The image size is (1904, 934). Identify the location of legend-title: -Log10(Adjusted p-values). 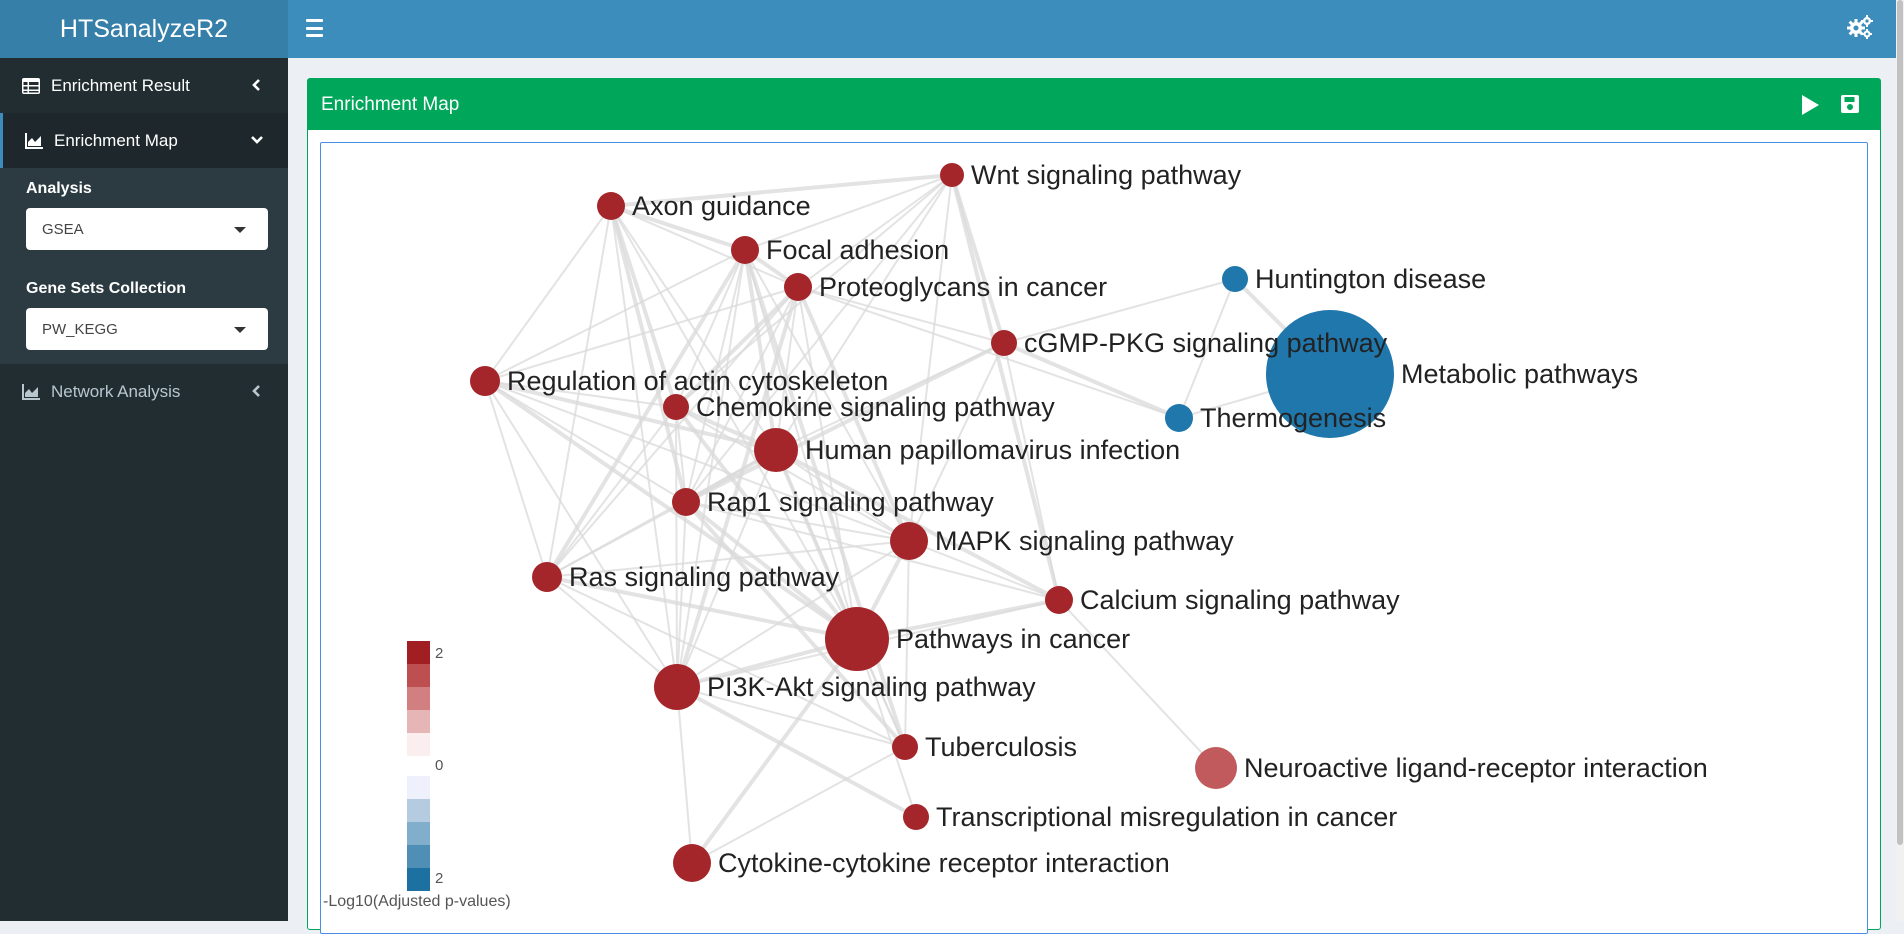
(417, 901).